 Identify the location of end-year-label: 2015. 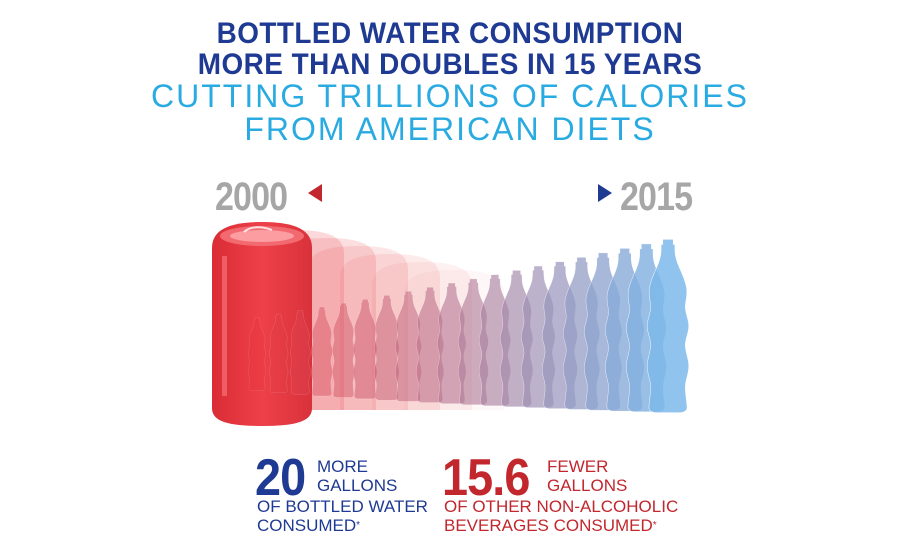
(656, 197).